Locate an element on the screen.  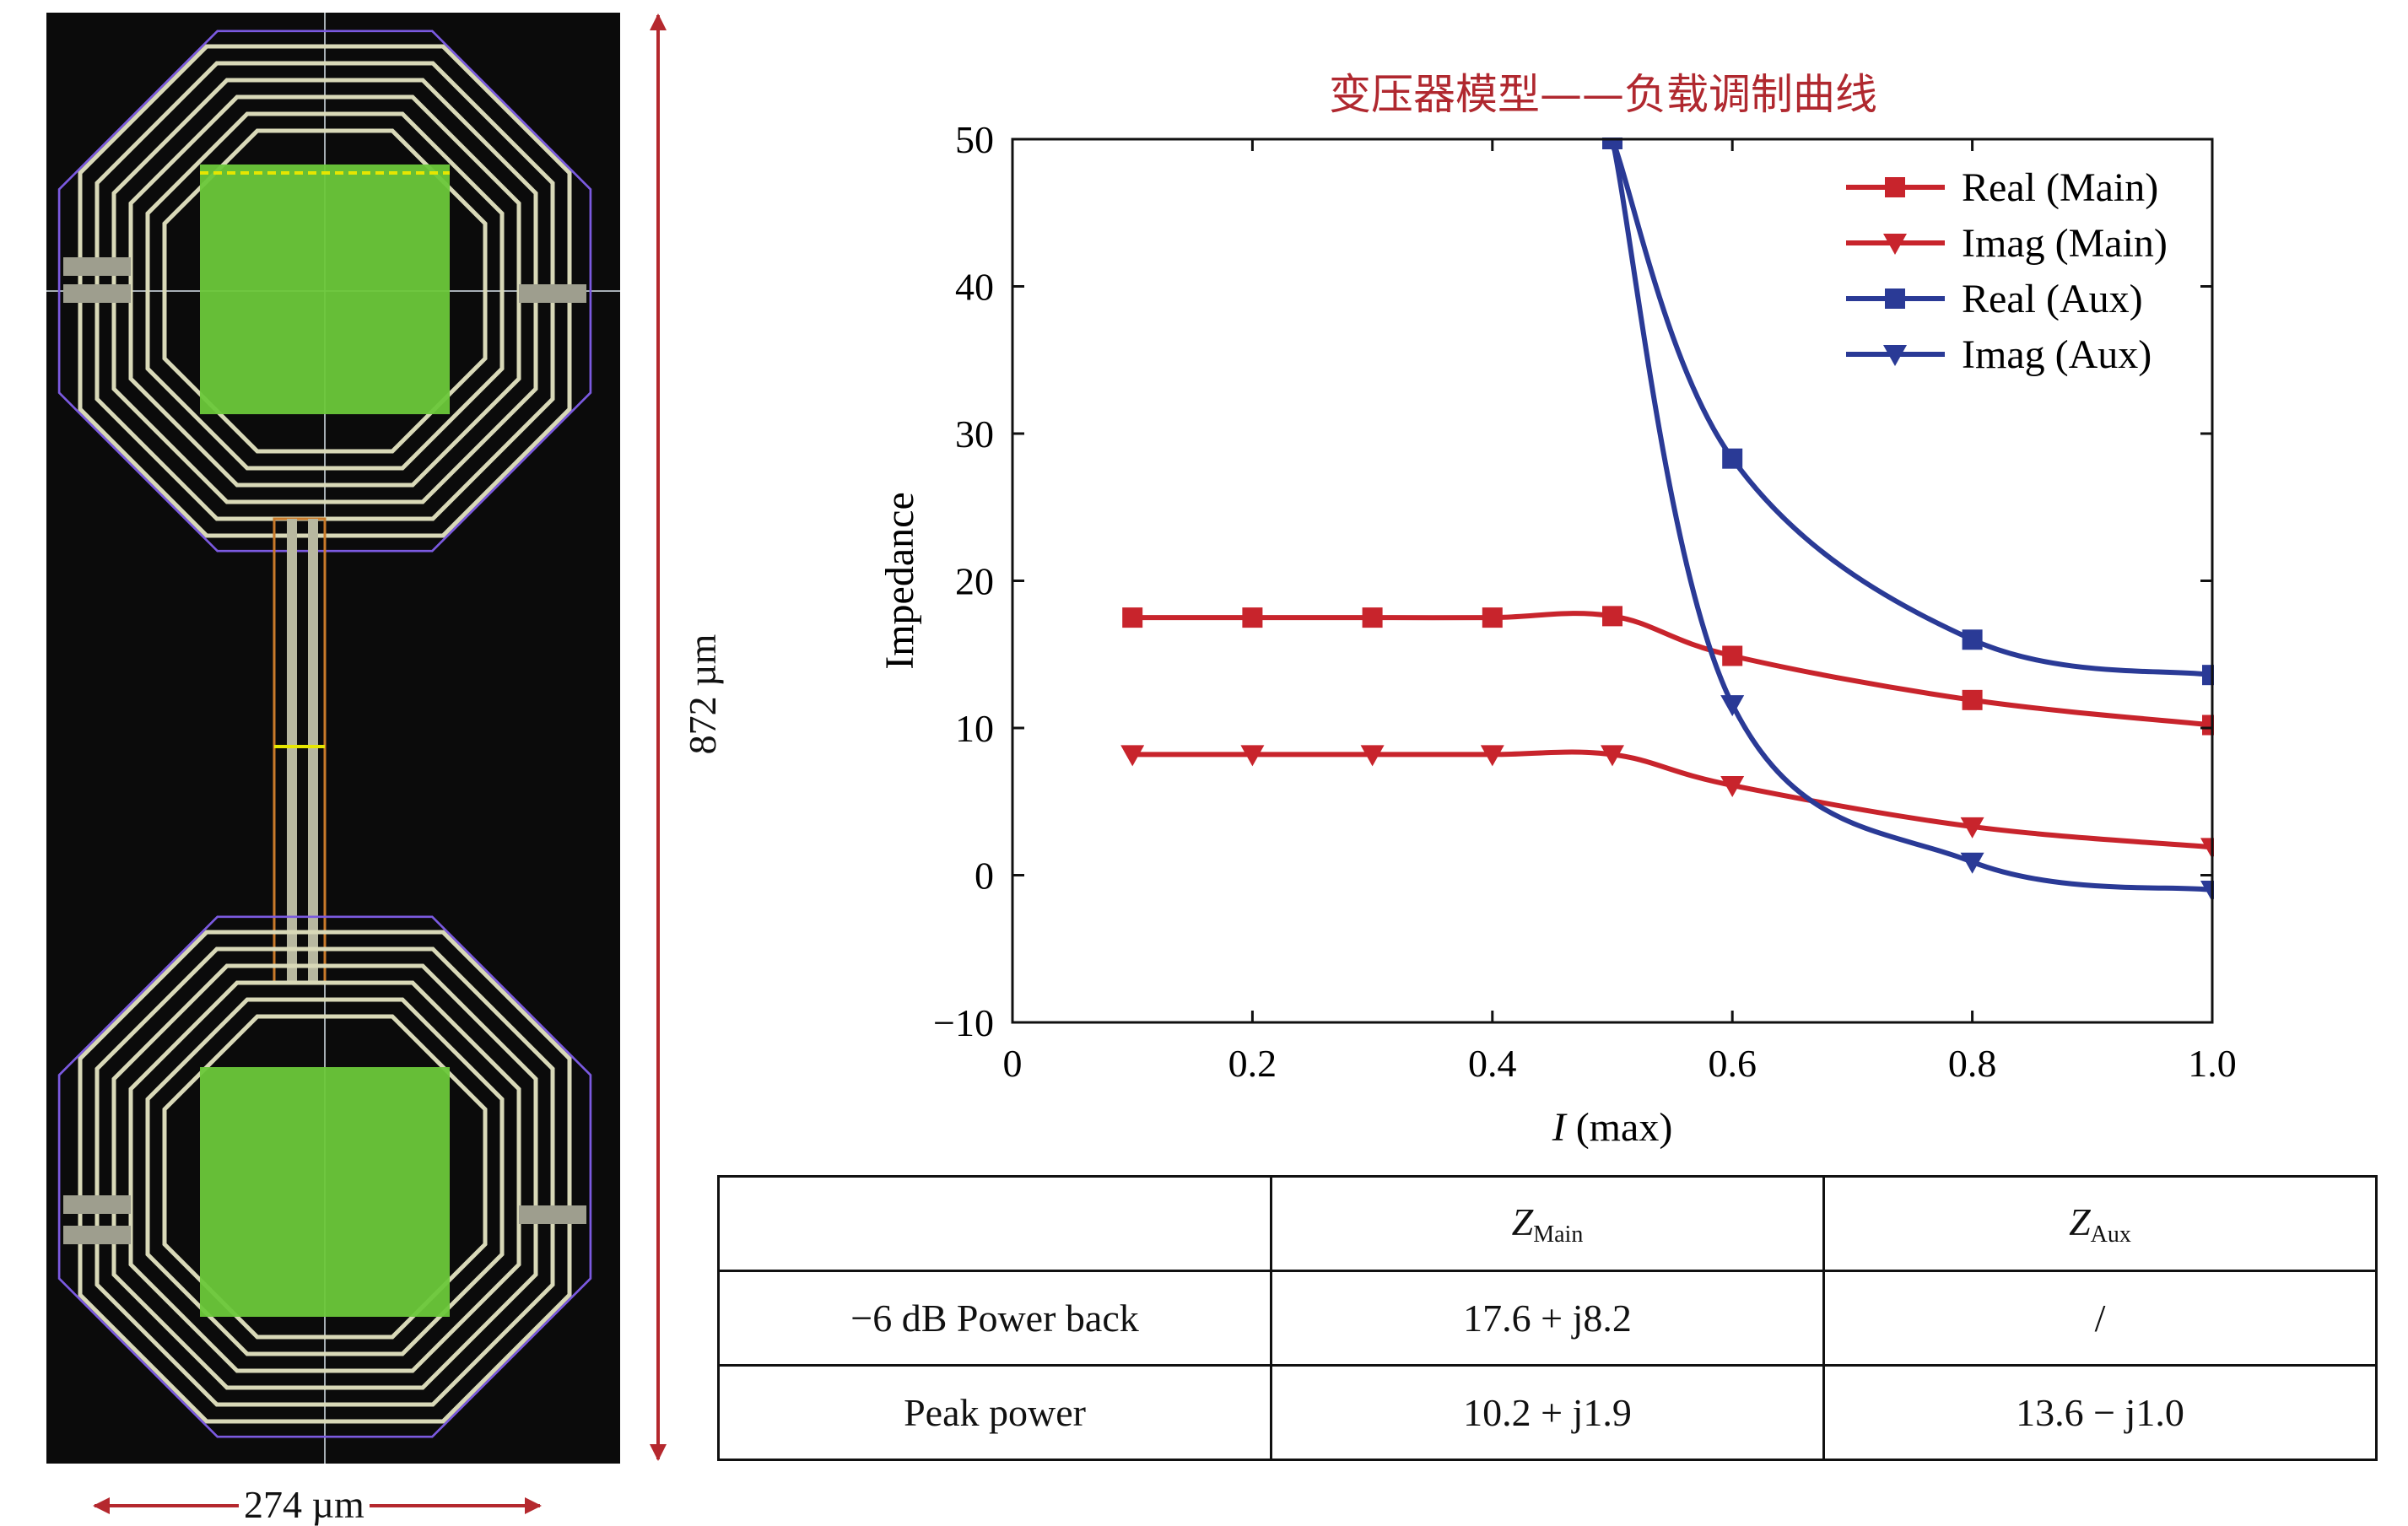
top-inductor is located at coordinates (324, 291).